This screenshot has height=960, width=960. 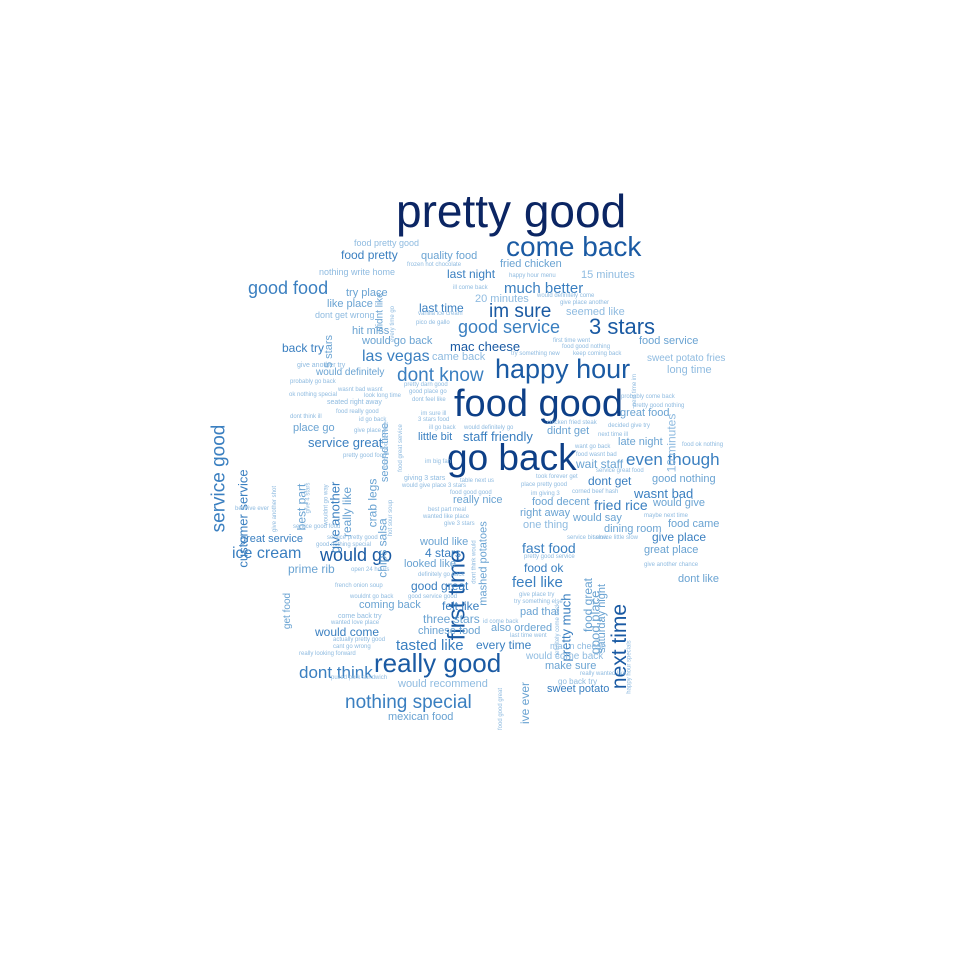 What do you see at coordinates (390, 605) in the screenshot?
I see `word: coming back` at bounding box center [390, 605].